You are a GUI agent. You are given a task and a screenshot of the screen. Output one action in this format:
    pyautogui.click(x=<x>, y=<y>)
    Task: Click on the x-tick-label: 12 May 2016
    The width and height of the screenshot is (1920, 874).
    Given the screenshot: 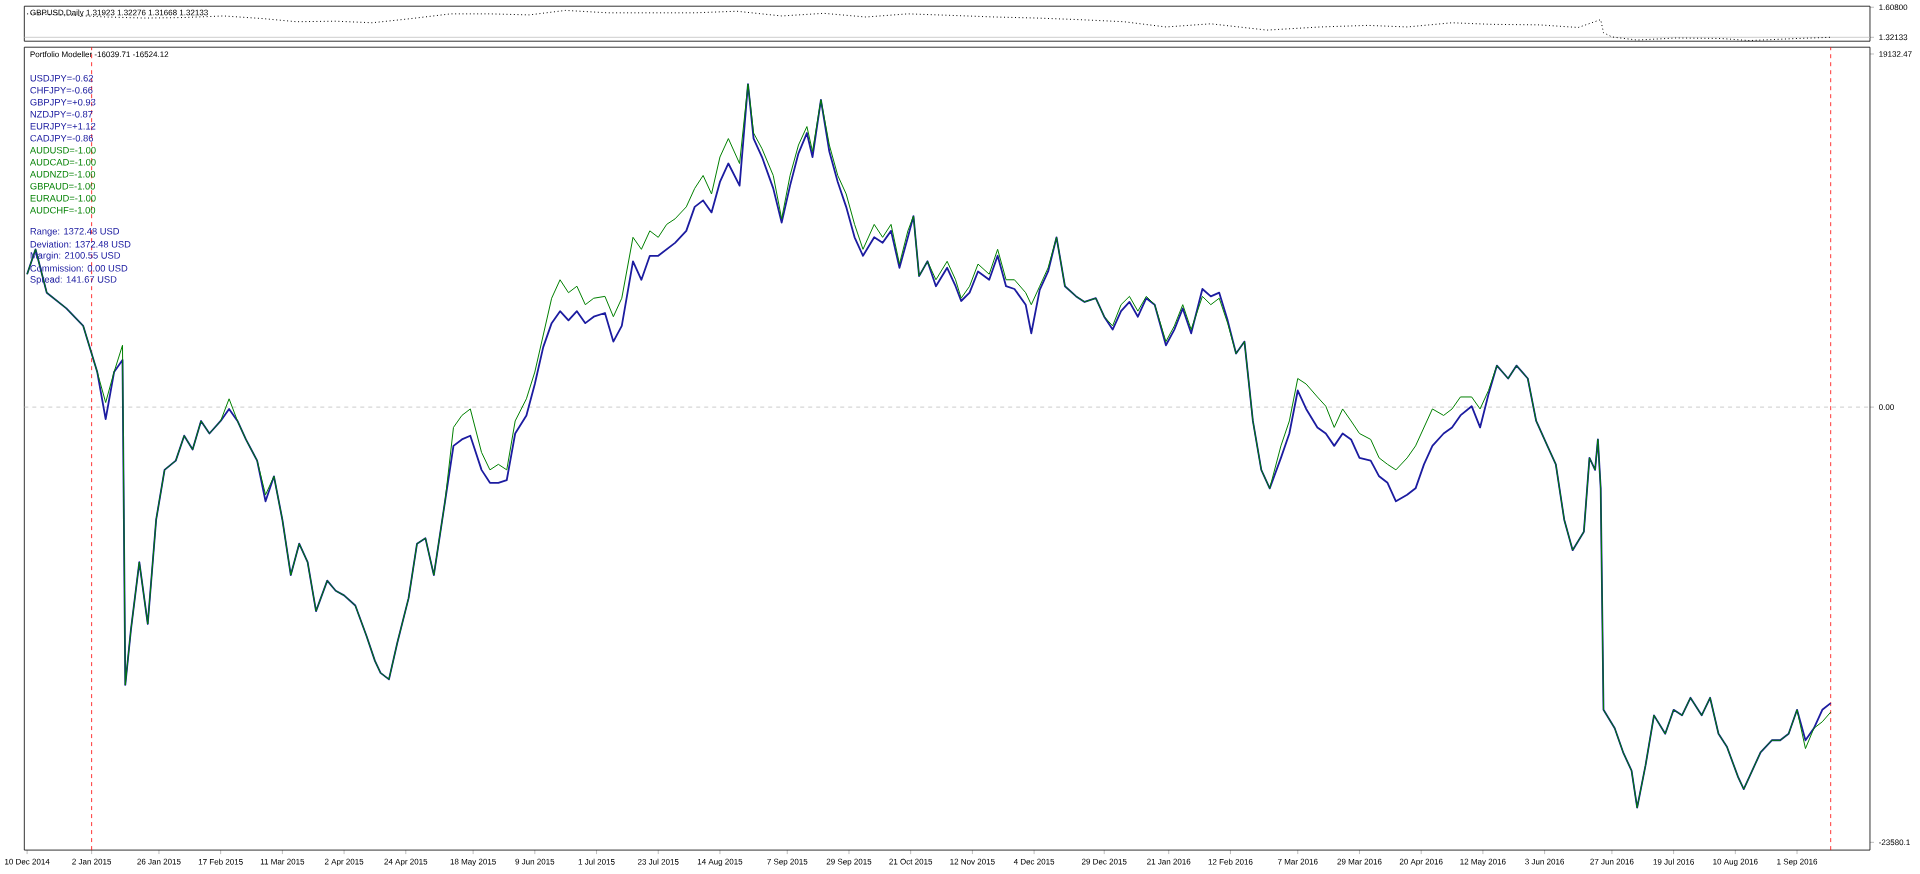 What is the action you would take?
    pyautogui.click(x=1483, y=862)
    